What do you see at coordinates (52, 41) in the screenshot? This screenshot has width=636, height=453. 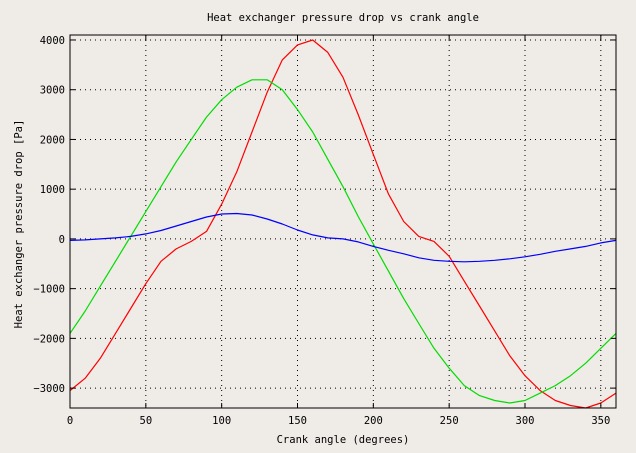 I see `y-tick-label: 4000` at bounding box center [52, 41].